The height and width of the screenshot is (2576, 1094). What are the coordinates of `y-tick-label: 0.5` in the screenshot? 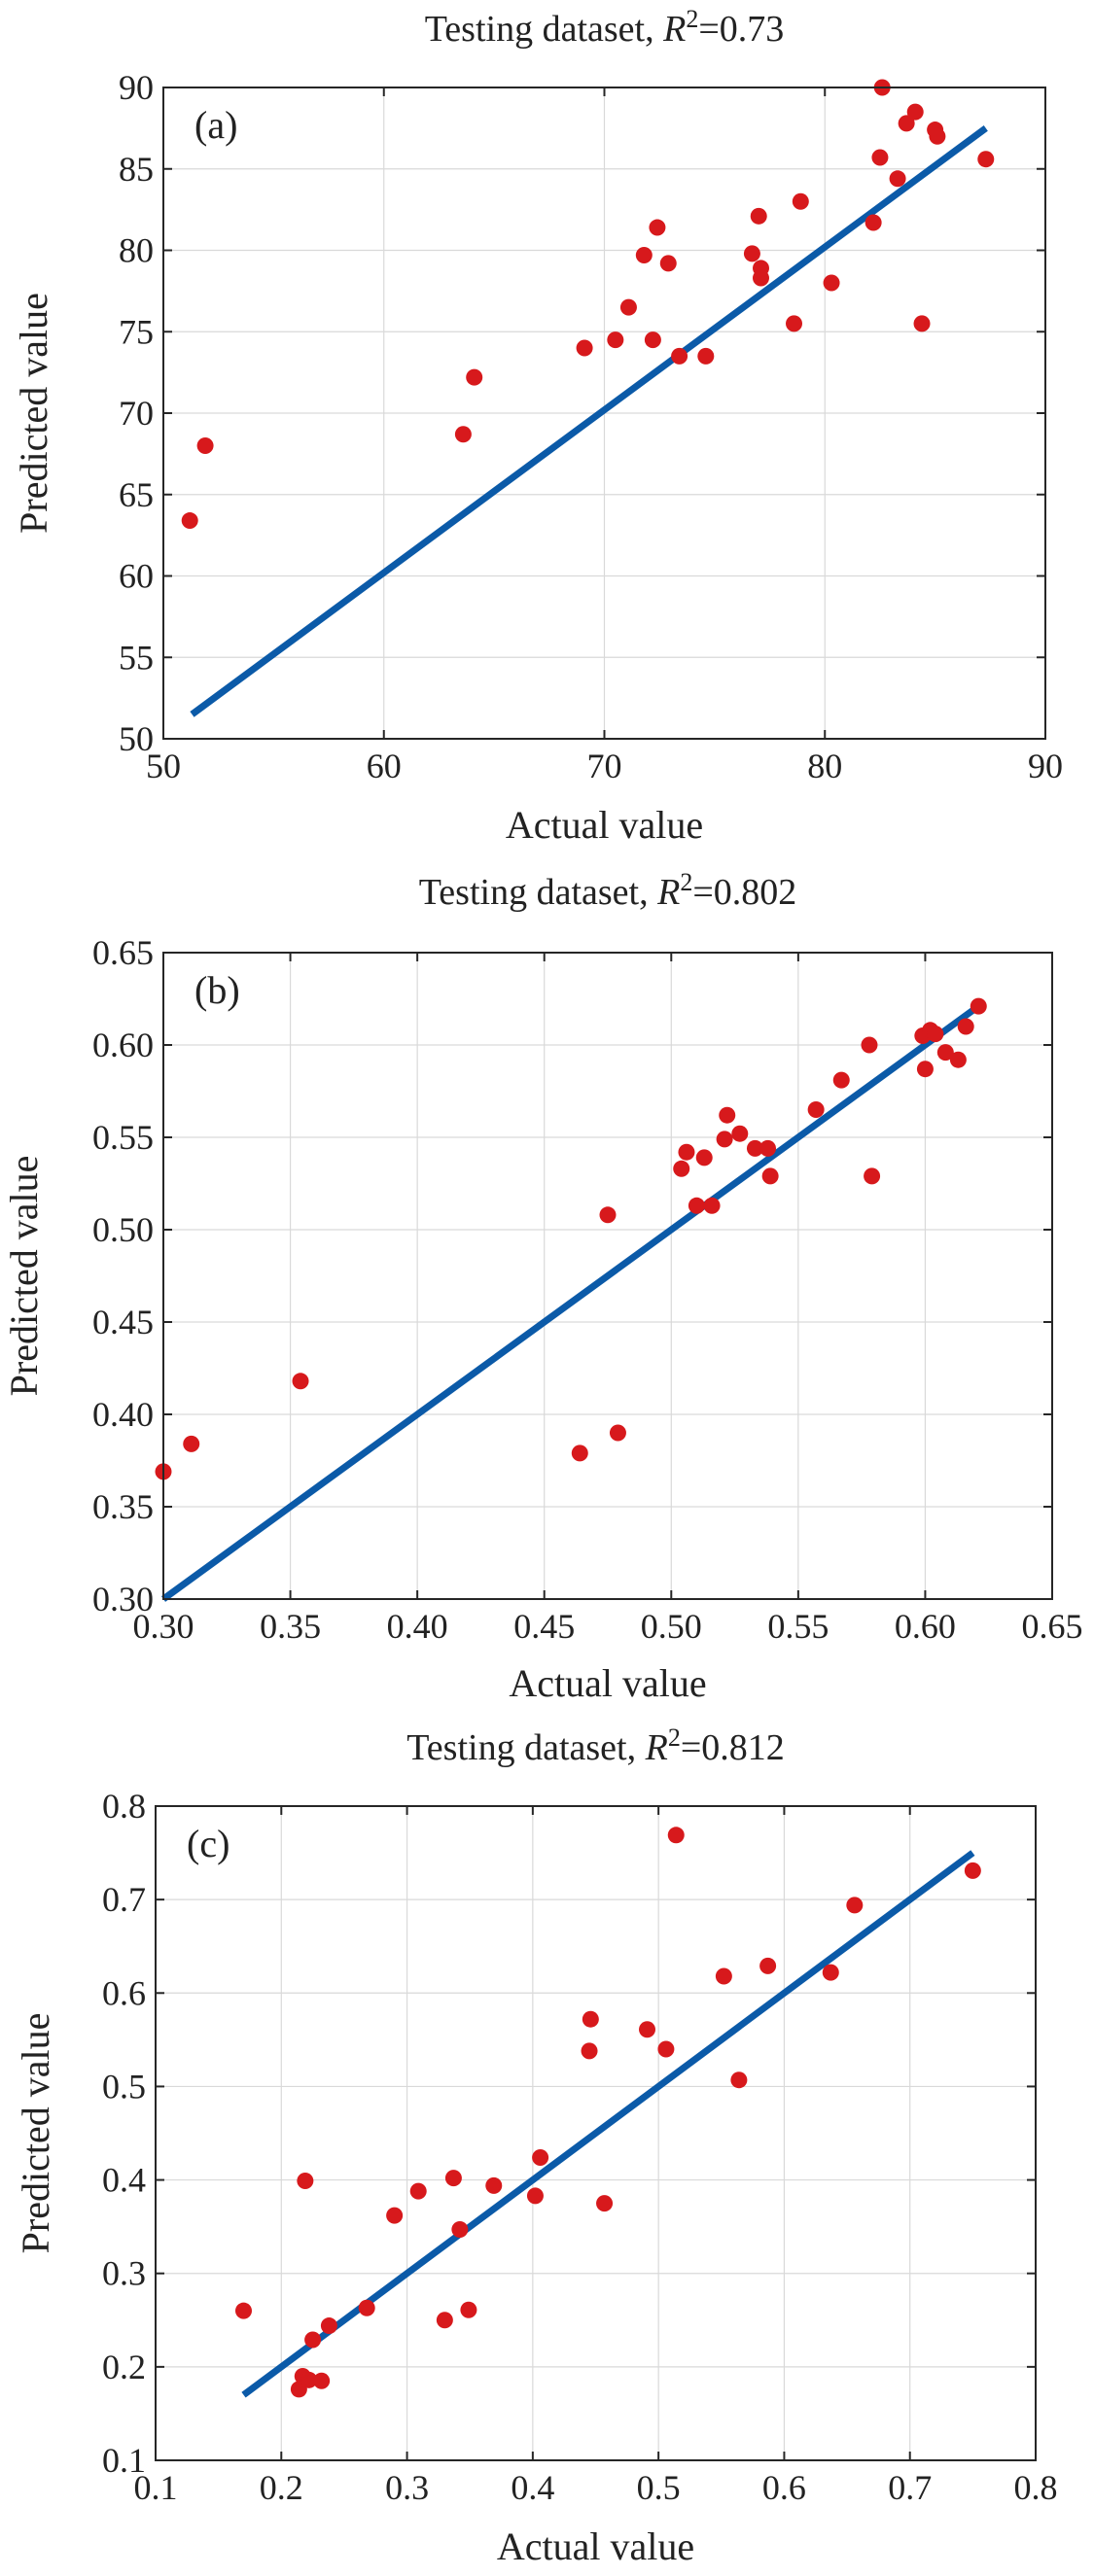 It's located at (124, 2086).